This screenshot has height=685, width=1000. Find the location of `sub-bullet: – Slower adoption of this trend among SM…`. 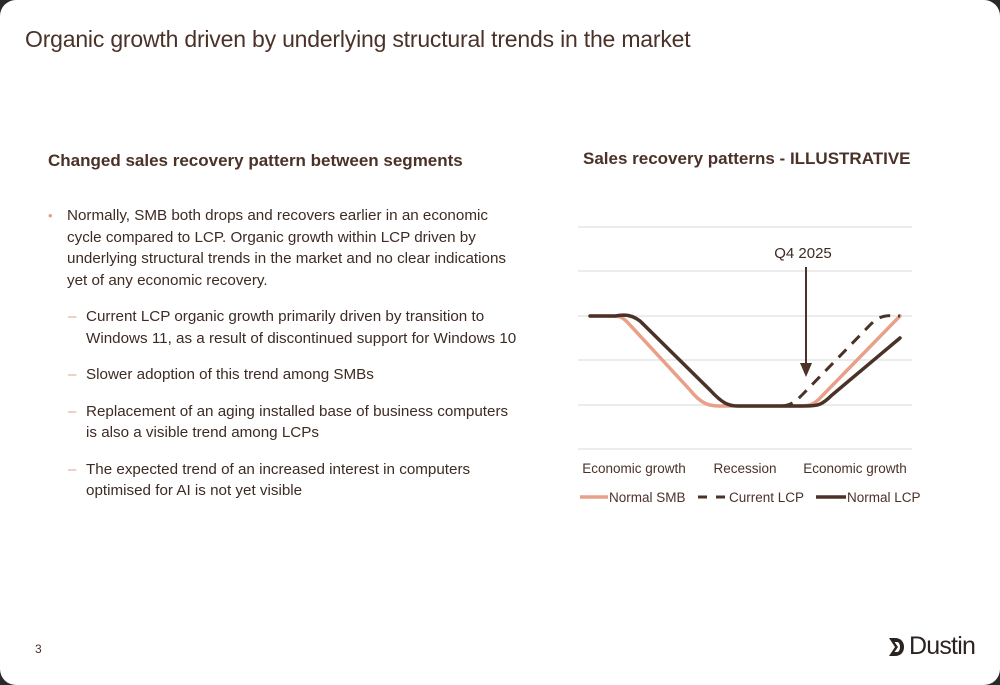

sub-bullet: – Slower adoption of this trend among SM… is located at coordinates (283, 375).